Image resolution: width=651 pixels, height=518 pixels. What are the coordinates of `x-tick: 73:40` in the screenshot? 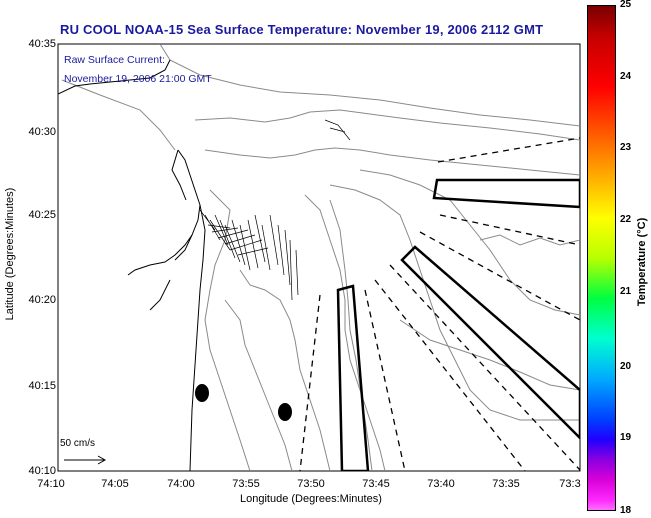 It's located at (441, 484).